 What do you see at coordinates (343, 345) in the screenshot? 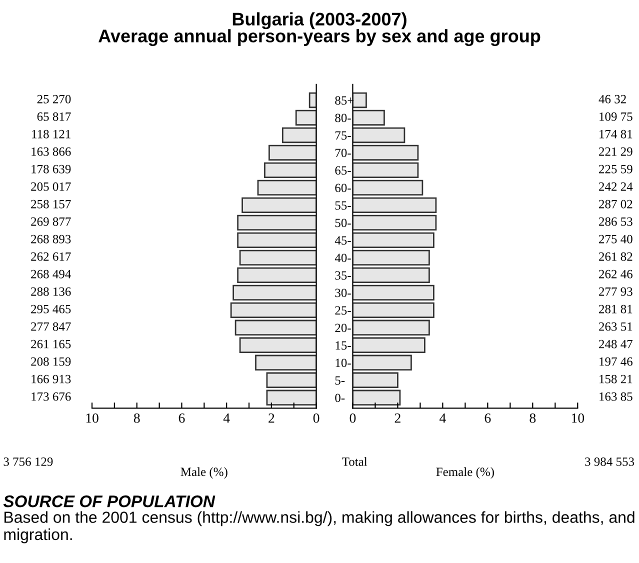
I see `y-tick-label: 15-` at bounding box center [343, 345].